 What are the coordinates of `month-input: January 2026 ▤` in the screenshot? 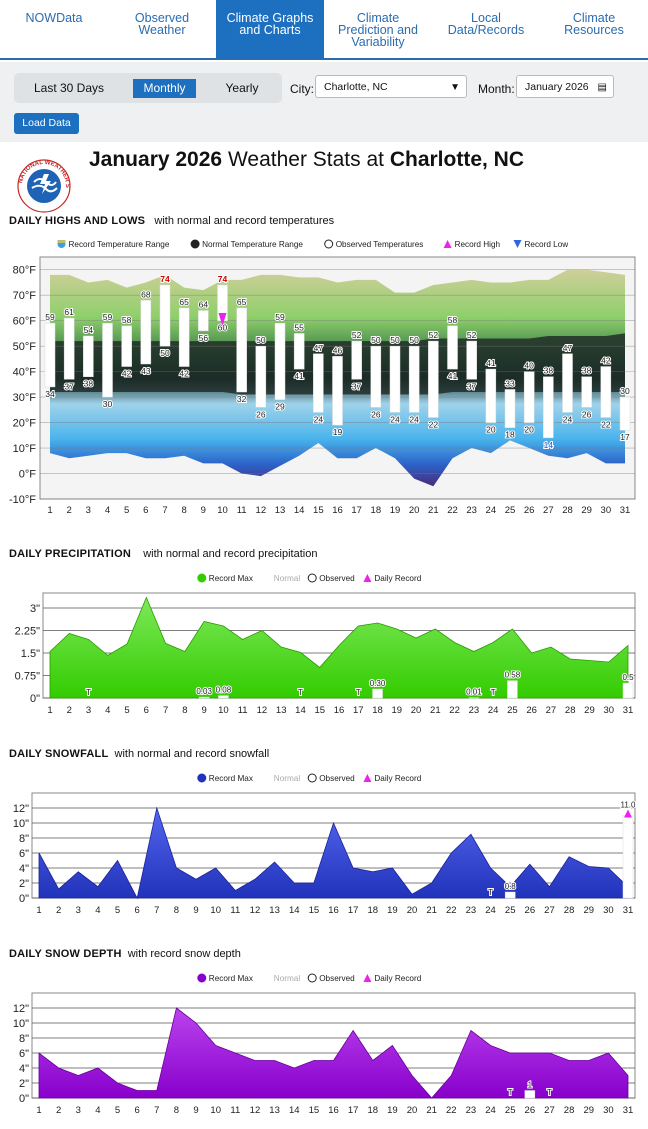 It's located at (565, 86).